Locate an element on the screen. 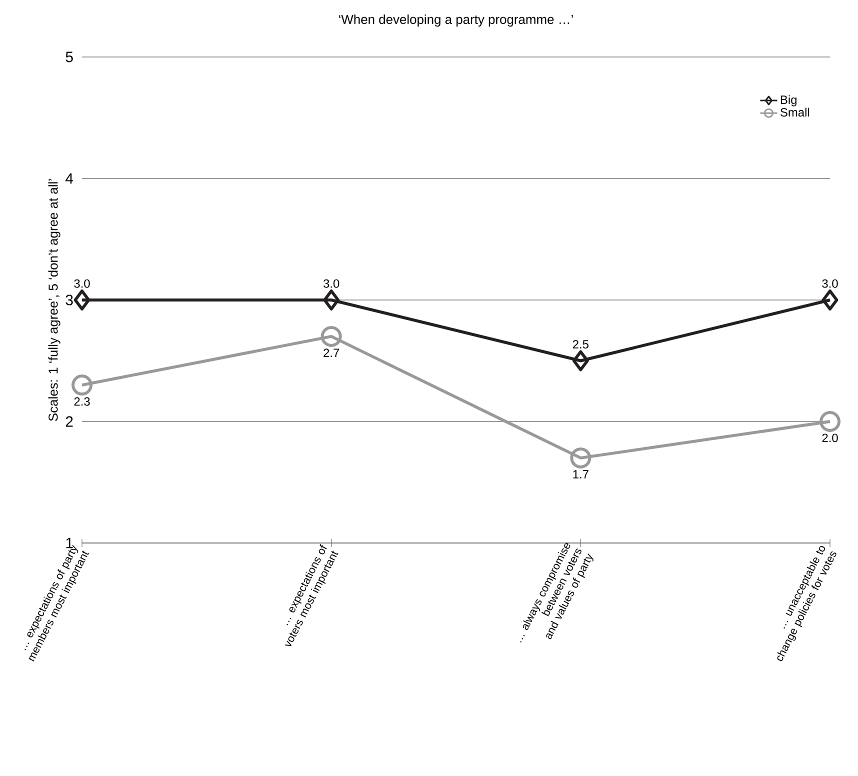  data-label: 1.7 is located at coordinates (580, 474).